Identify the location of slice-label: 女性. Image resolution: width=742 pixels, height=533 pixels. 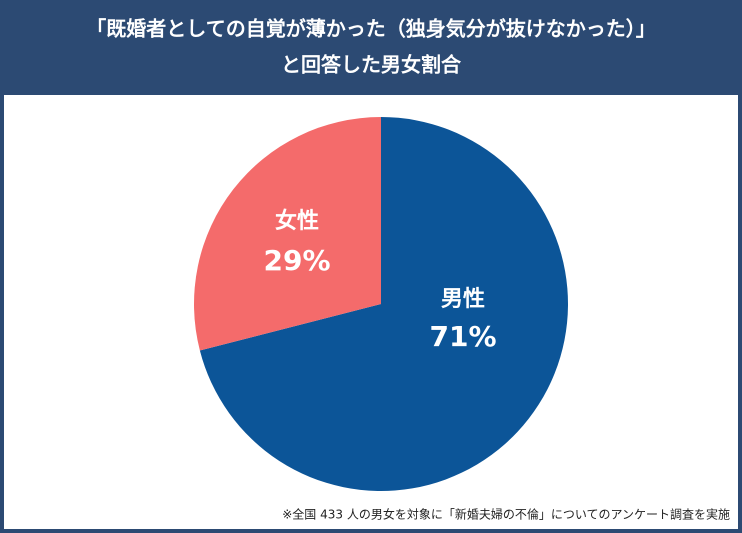
(297, 221).